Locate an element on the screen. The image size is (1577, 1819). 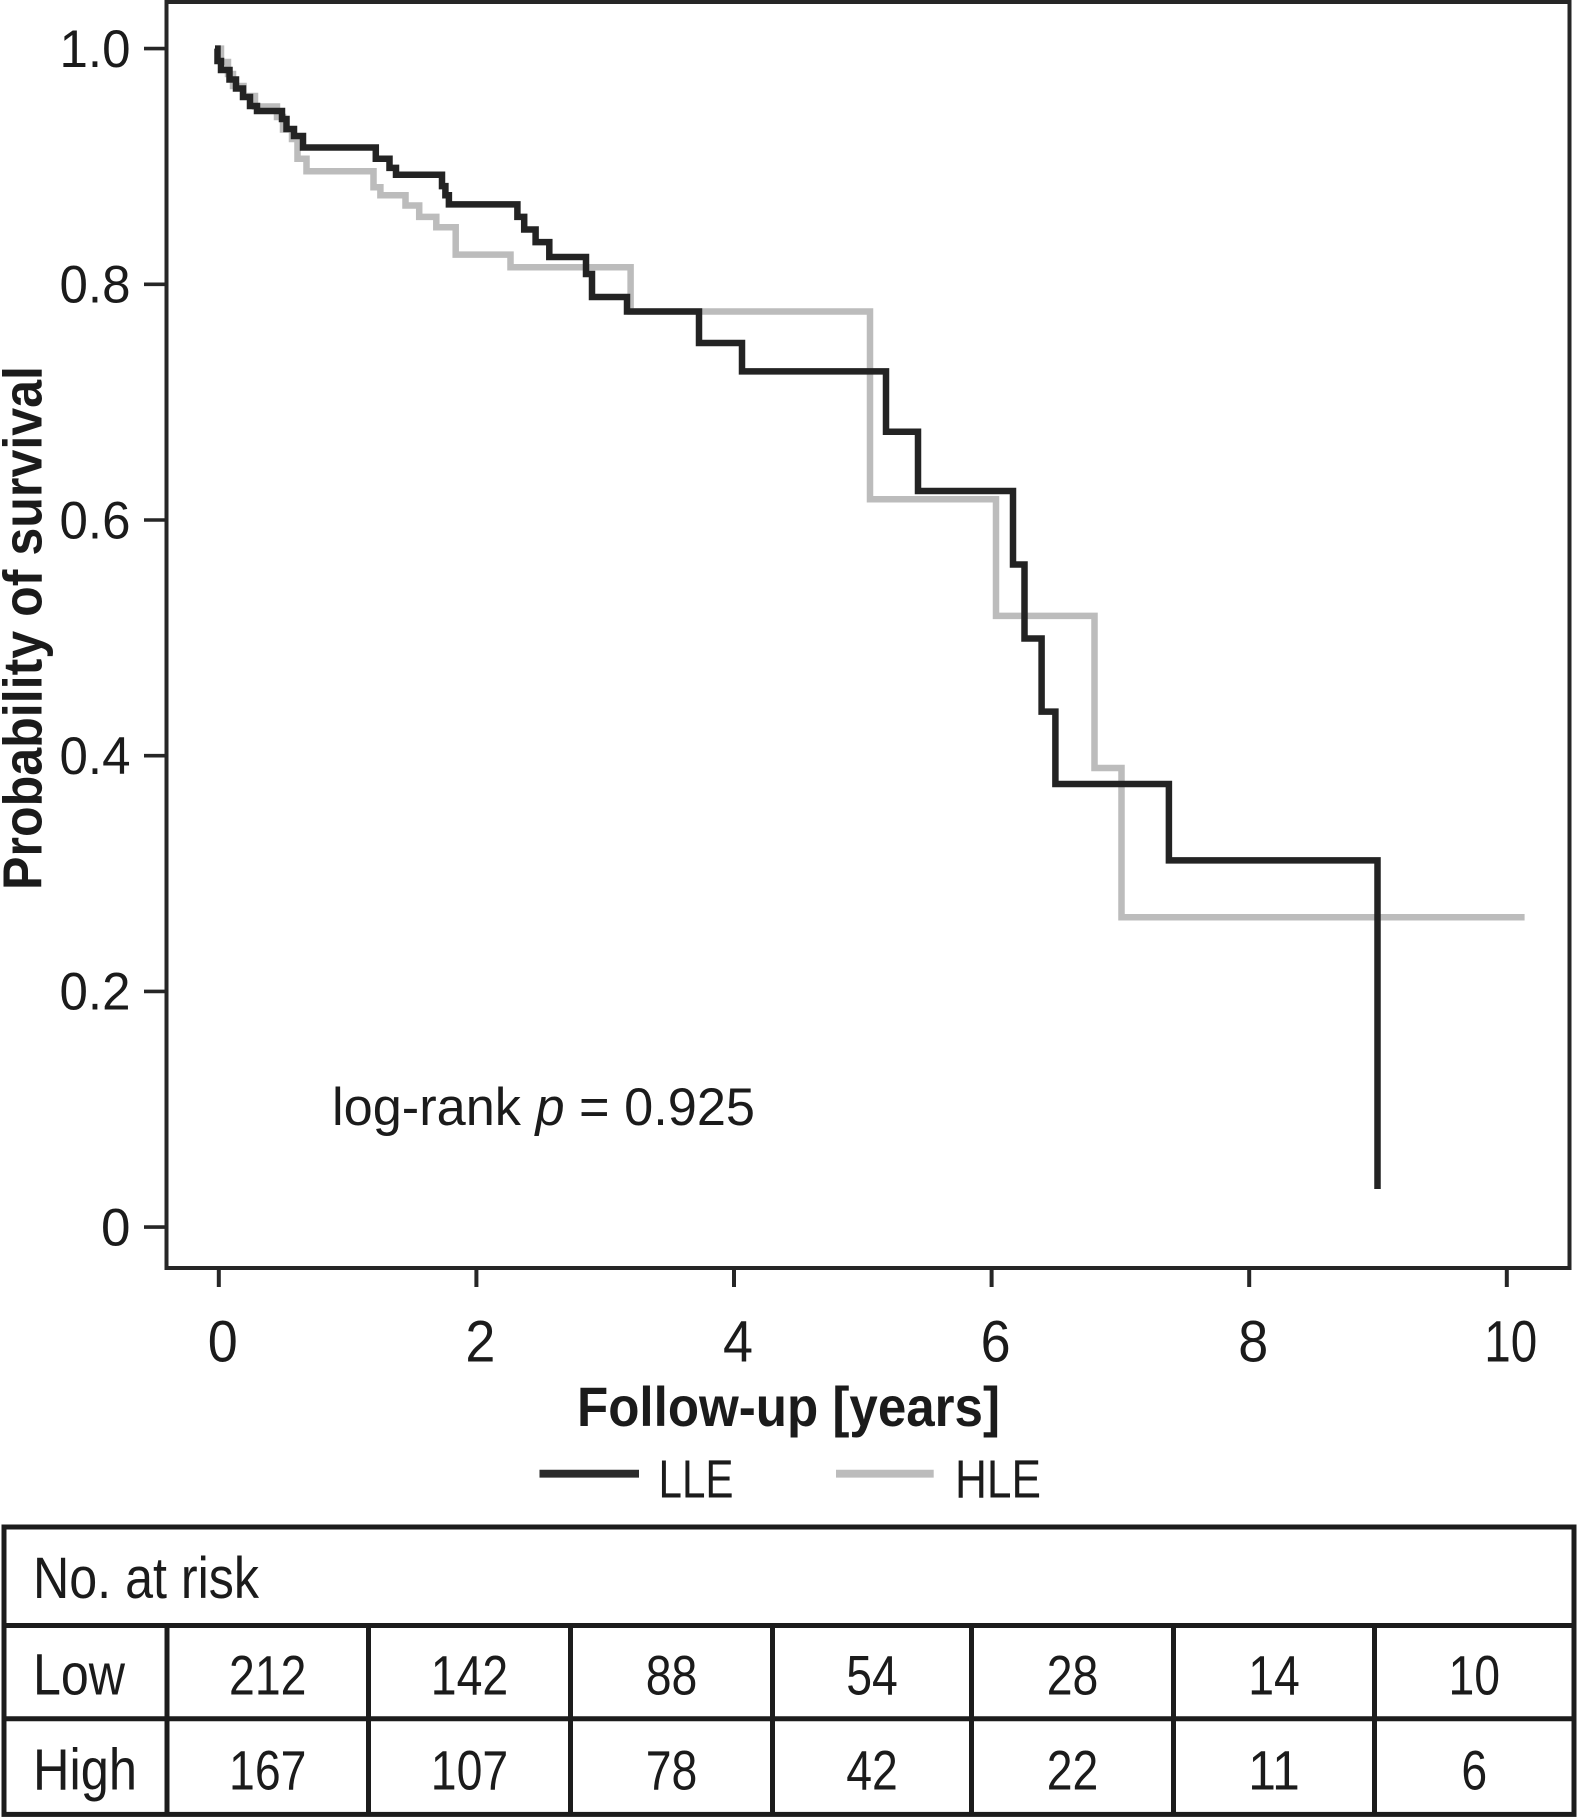
svg-text: 142 is located at coordinates (469, 1675).